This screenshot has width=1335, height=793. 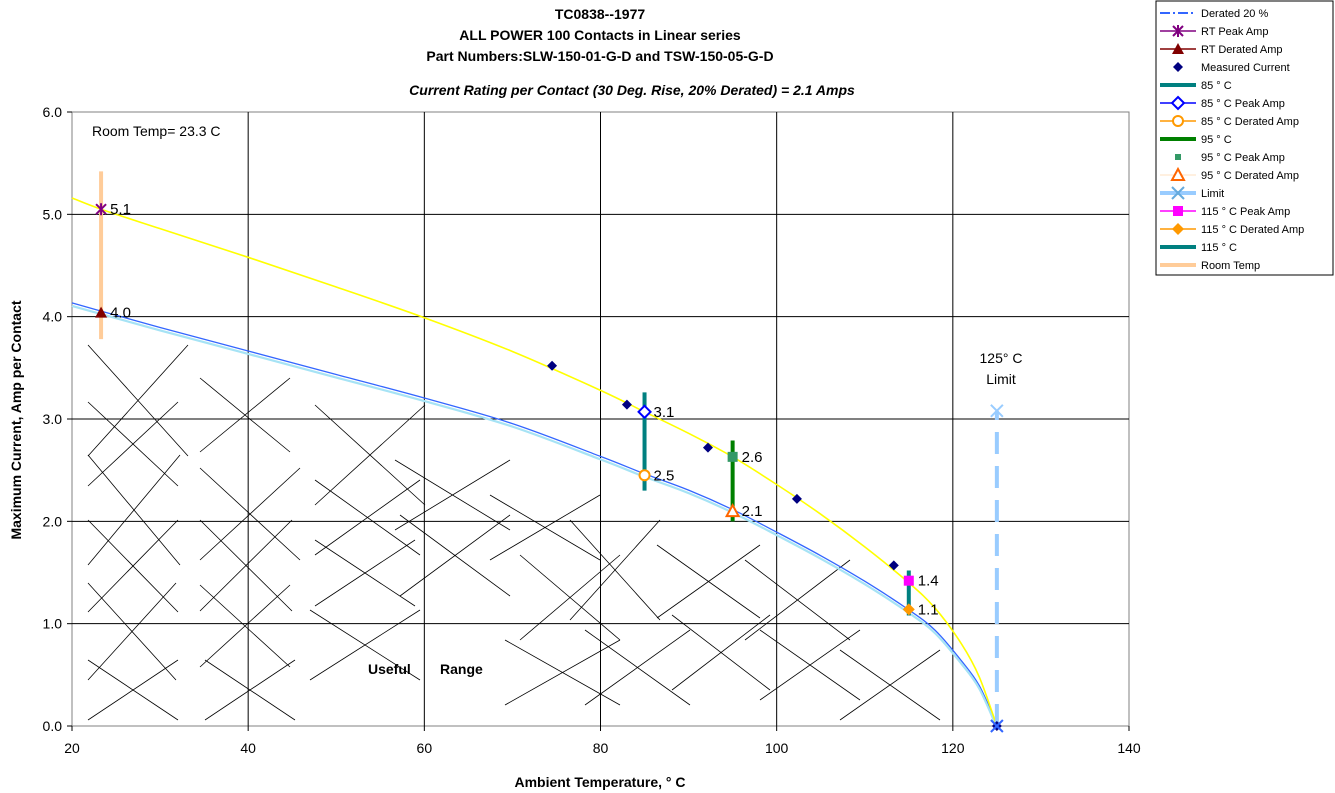 I want to click on y-tick-label: 1.0, so click(x=53, y=624).